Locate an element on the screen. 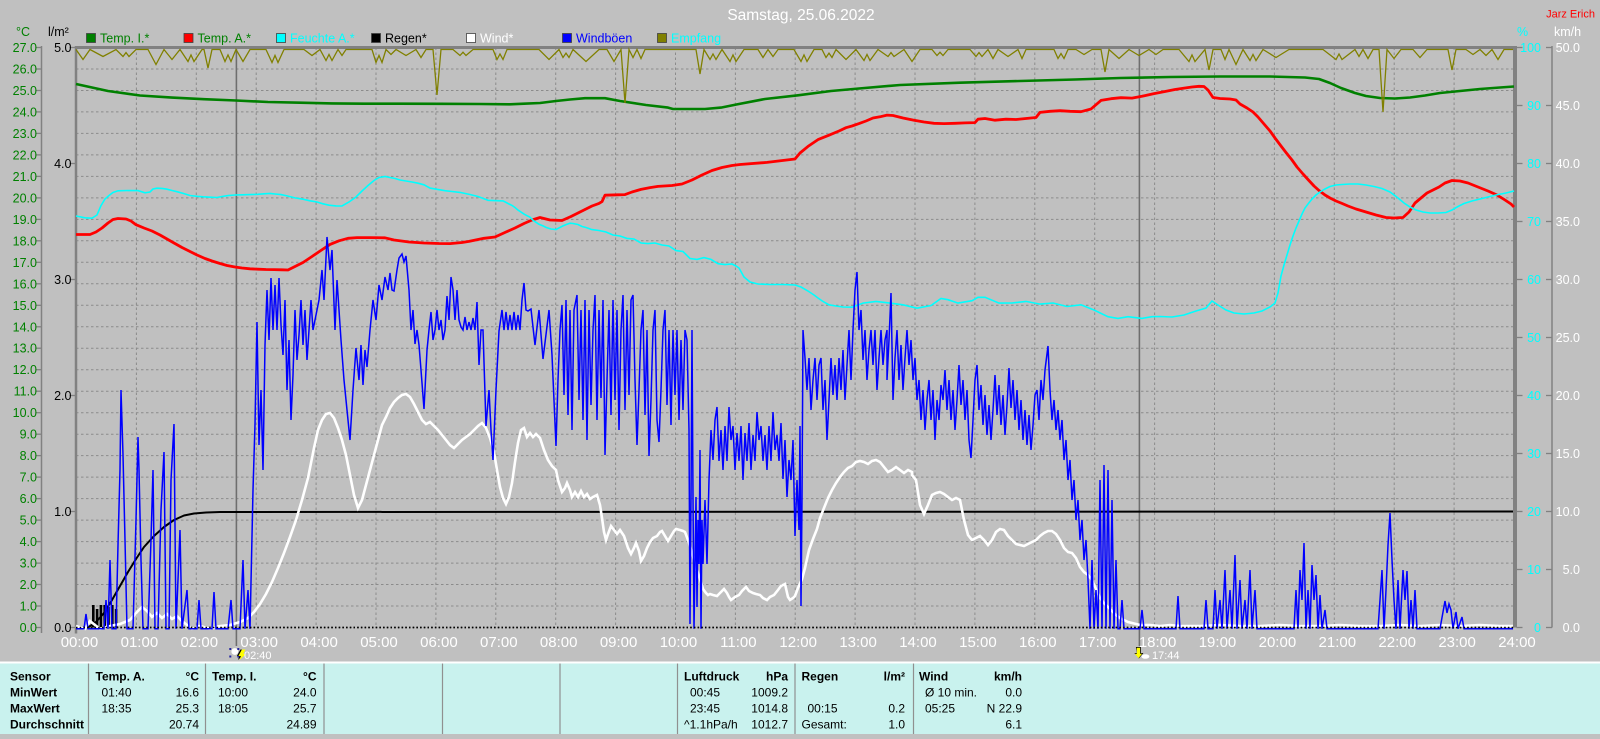  svg-text: 02:00 is located at coordinates (200, 642).